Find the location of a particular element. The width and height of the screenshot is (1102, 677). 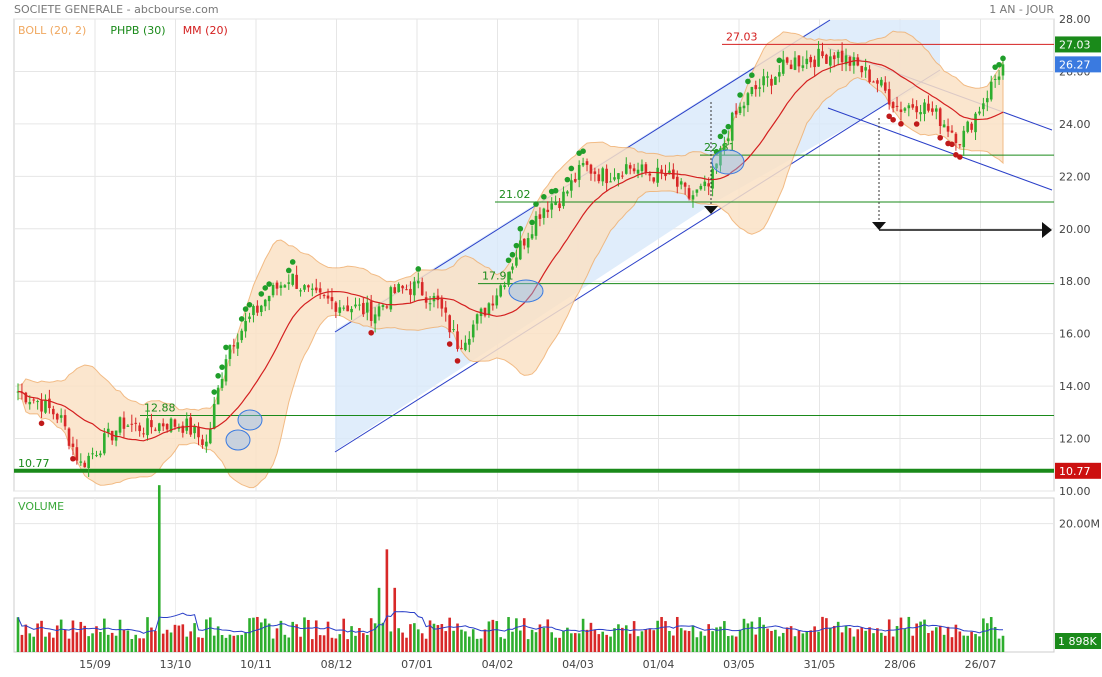

y-tick-label: 28.00 is located at coordinates (1075, 19).